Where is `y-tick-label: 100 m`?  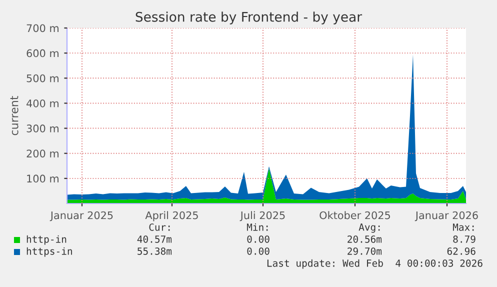
y-tick-label: 100 m is located at coordinates (42, 178).